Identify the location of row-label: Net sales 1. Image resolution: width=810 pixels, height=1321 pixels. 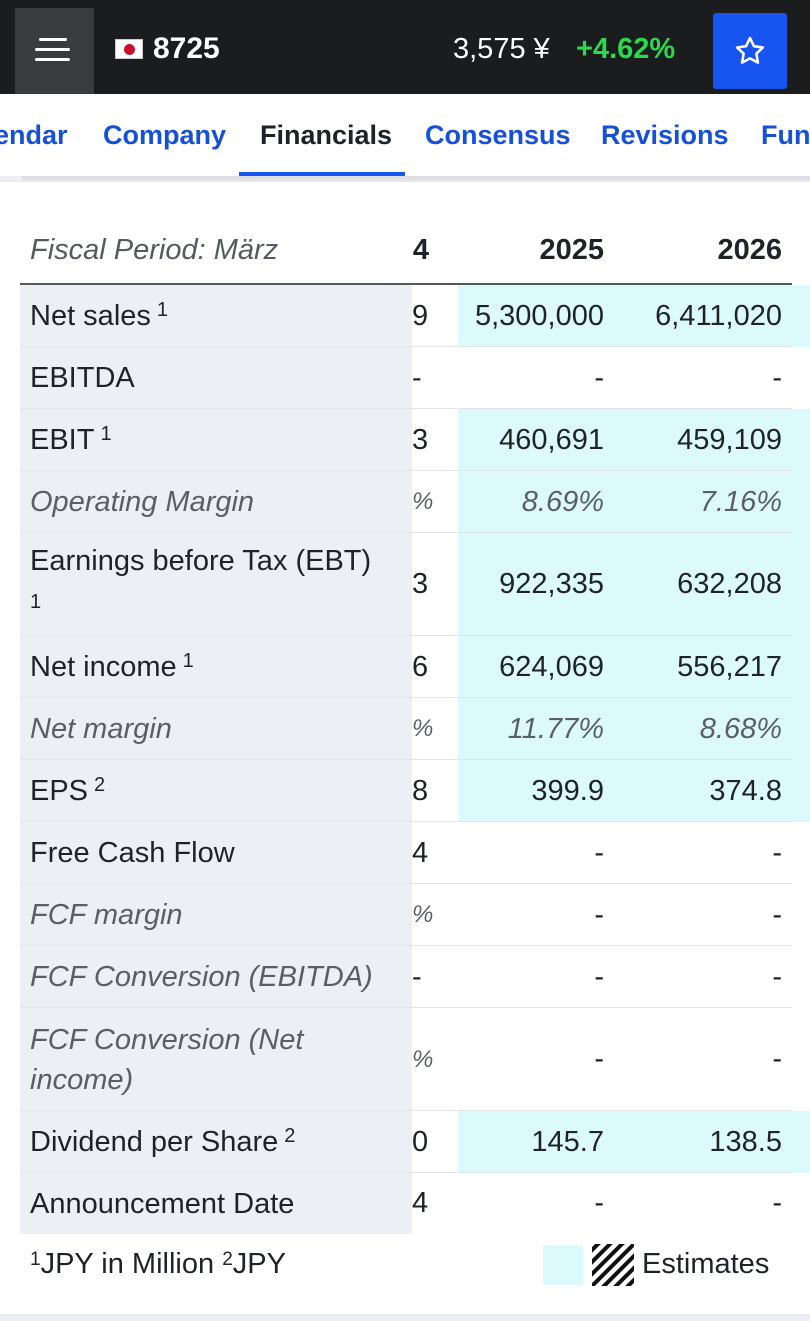
(99, 315).